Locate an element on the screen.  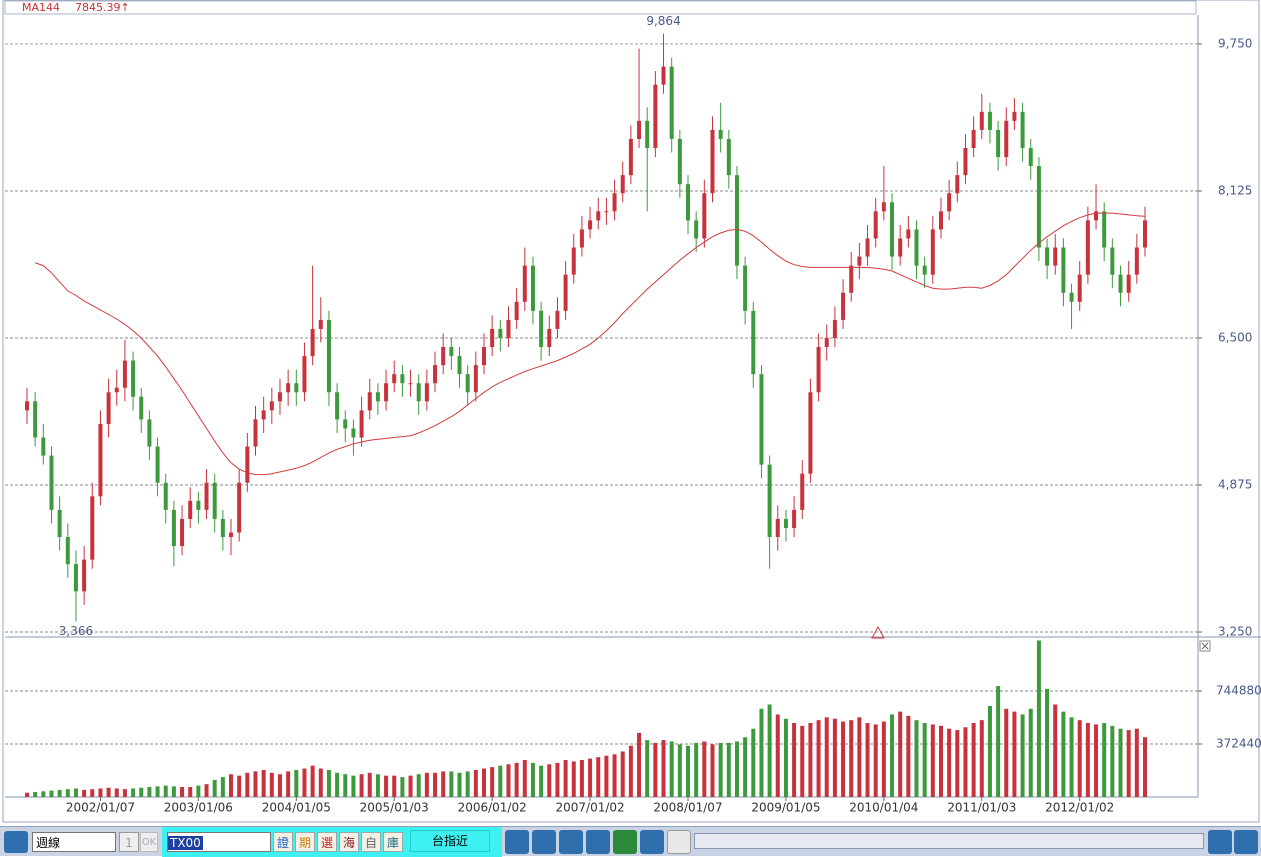
zoom-in is located at coordinates (1220, 842).